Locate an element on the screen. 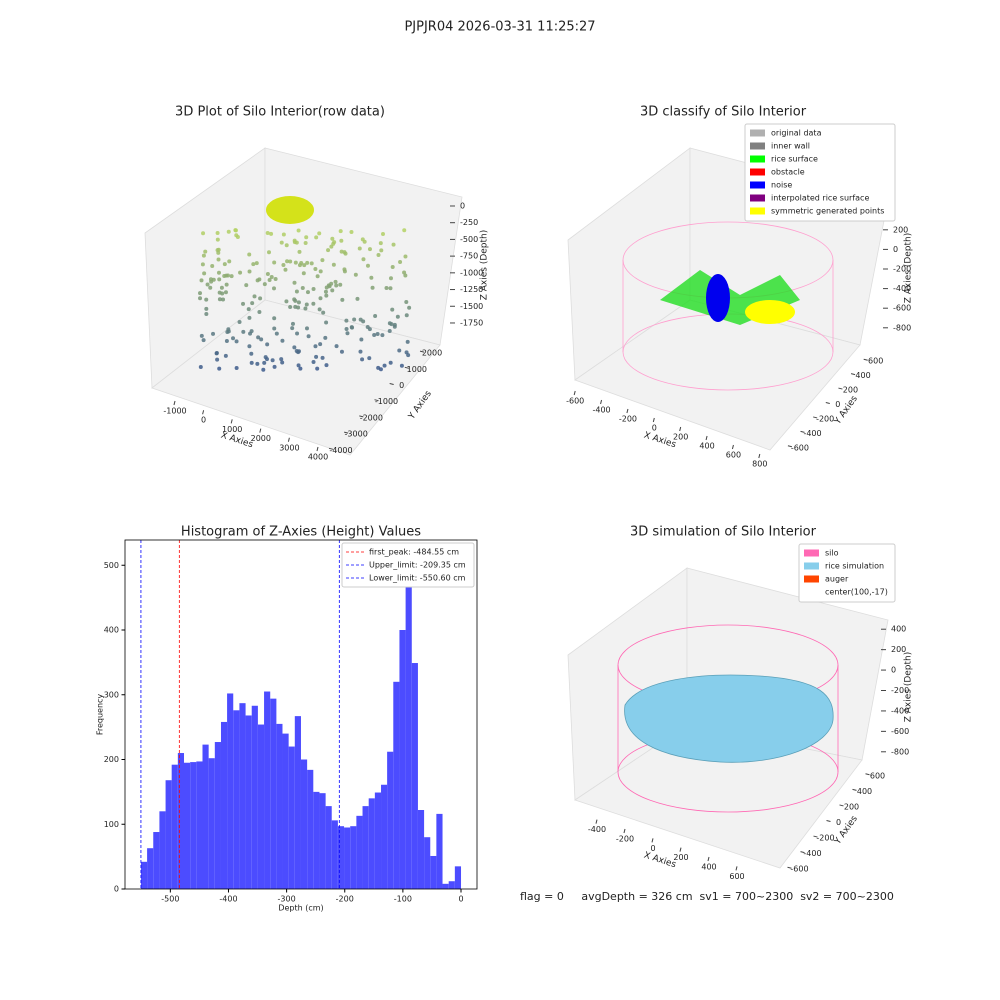 Image resolution: width=1000 pixels, height=1000 pixels. x-tick-label: 600 is located at coordinates (733, 455).